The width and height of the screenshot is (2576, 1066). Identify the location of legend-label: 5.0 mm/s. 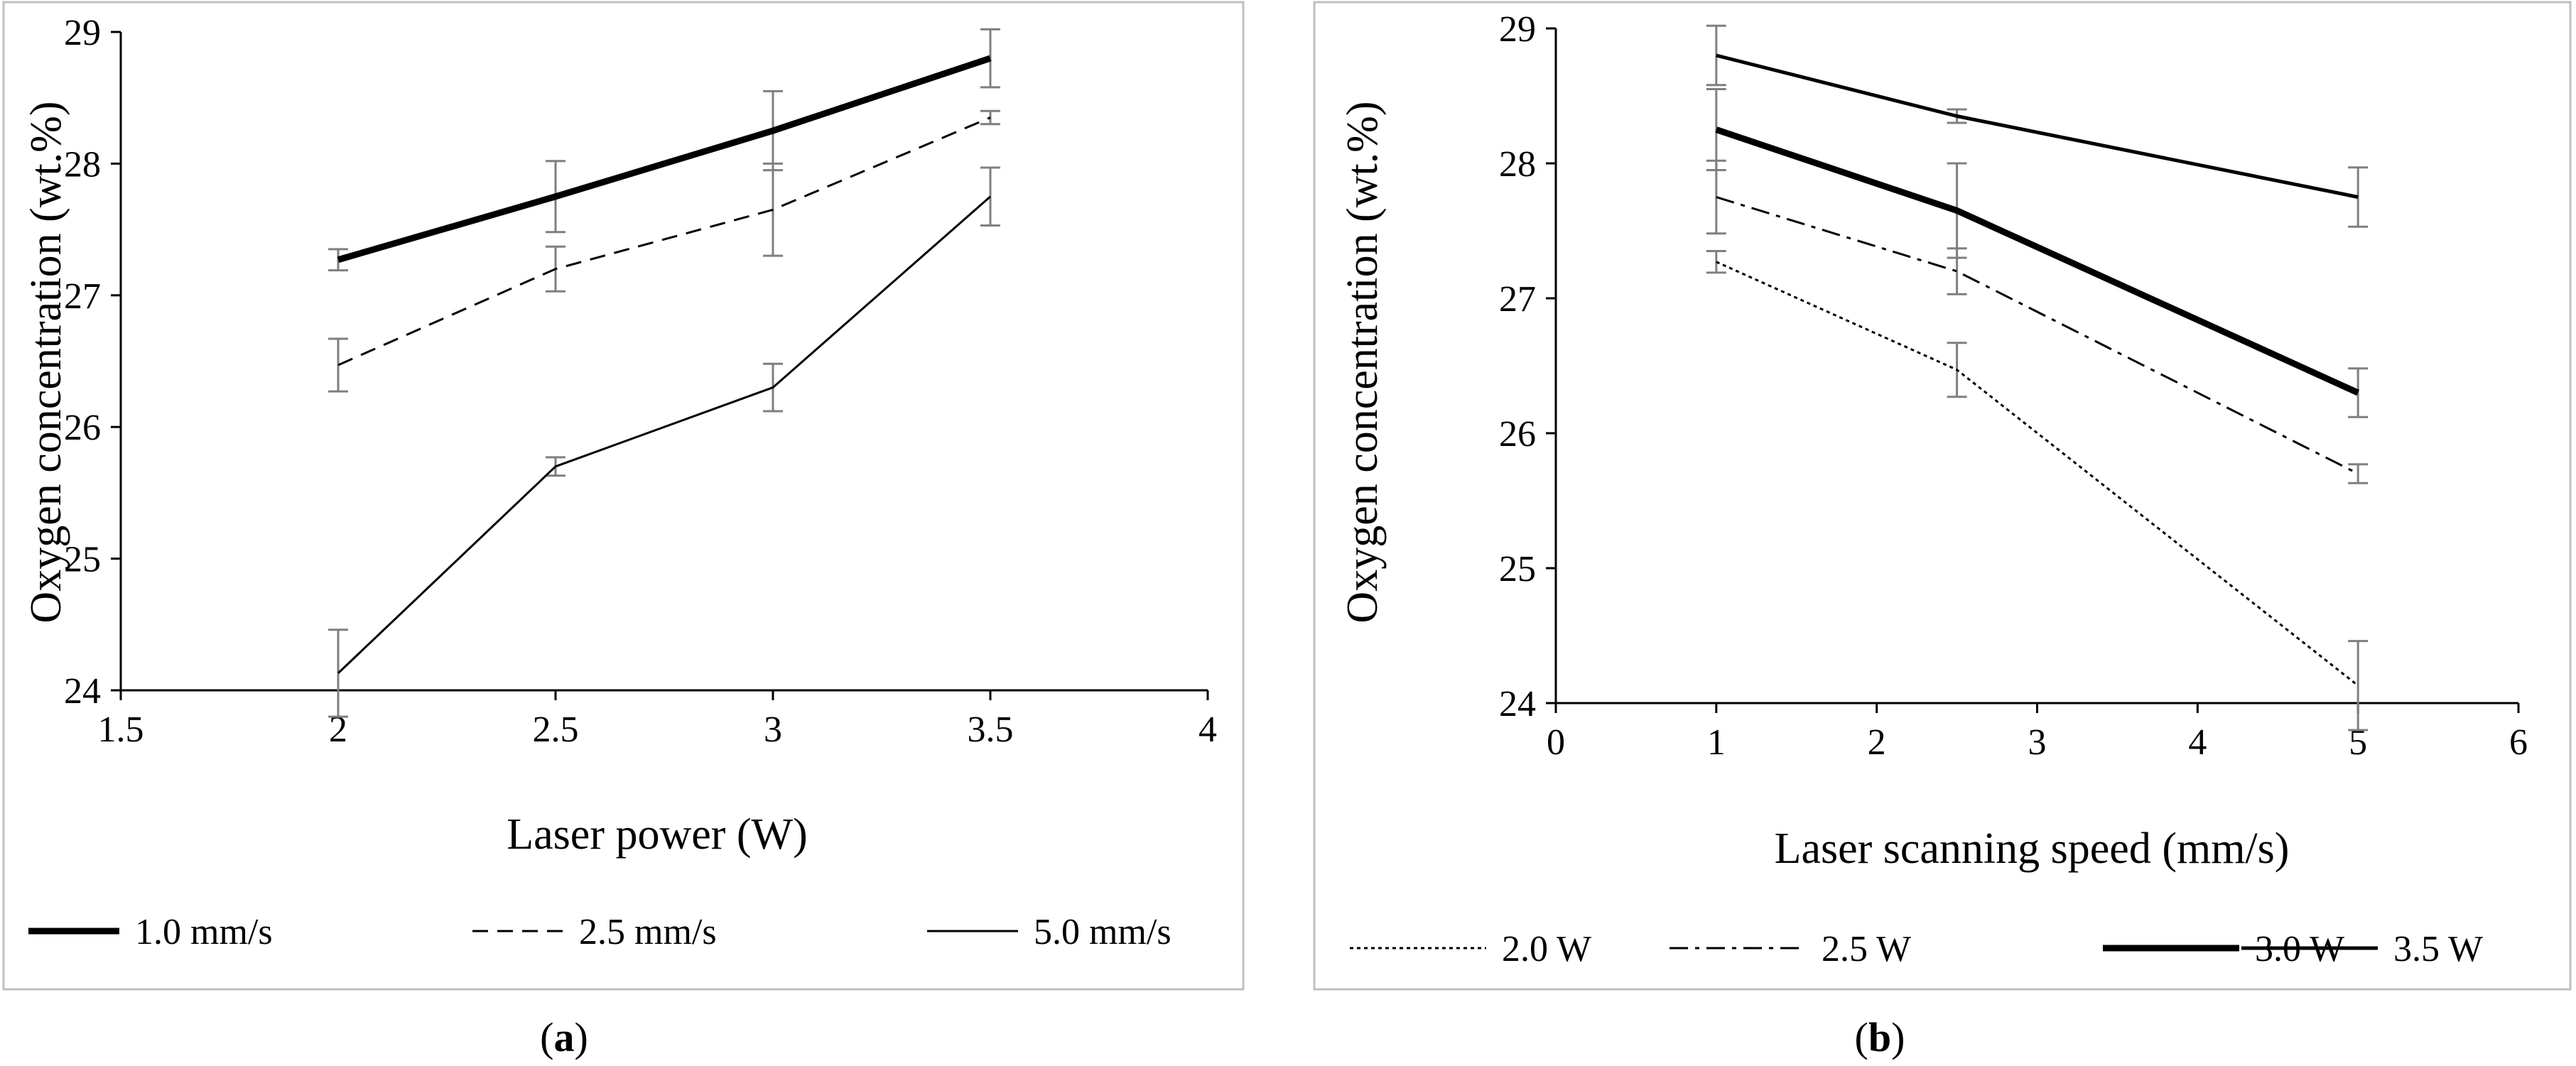
(1102, 932).